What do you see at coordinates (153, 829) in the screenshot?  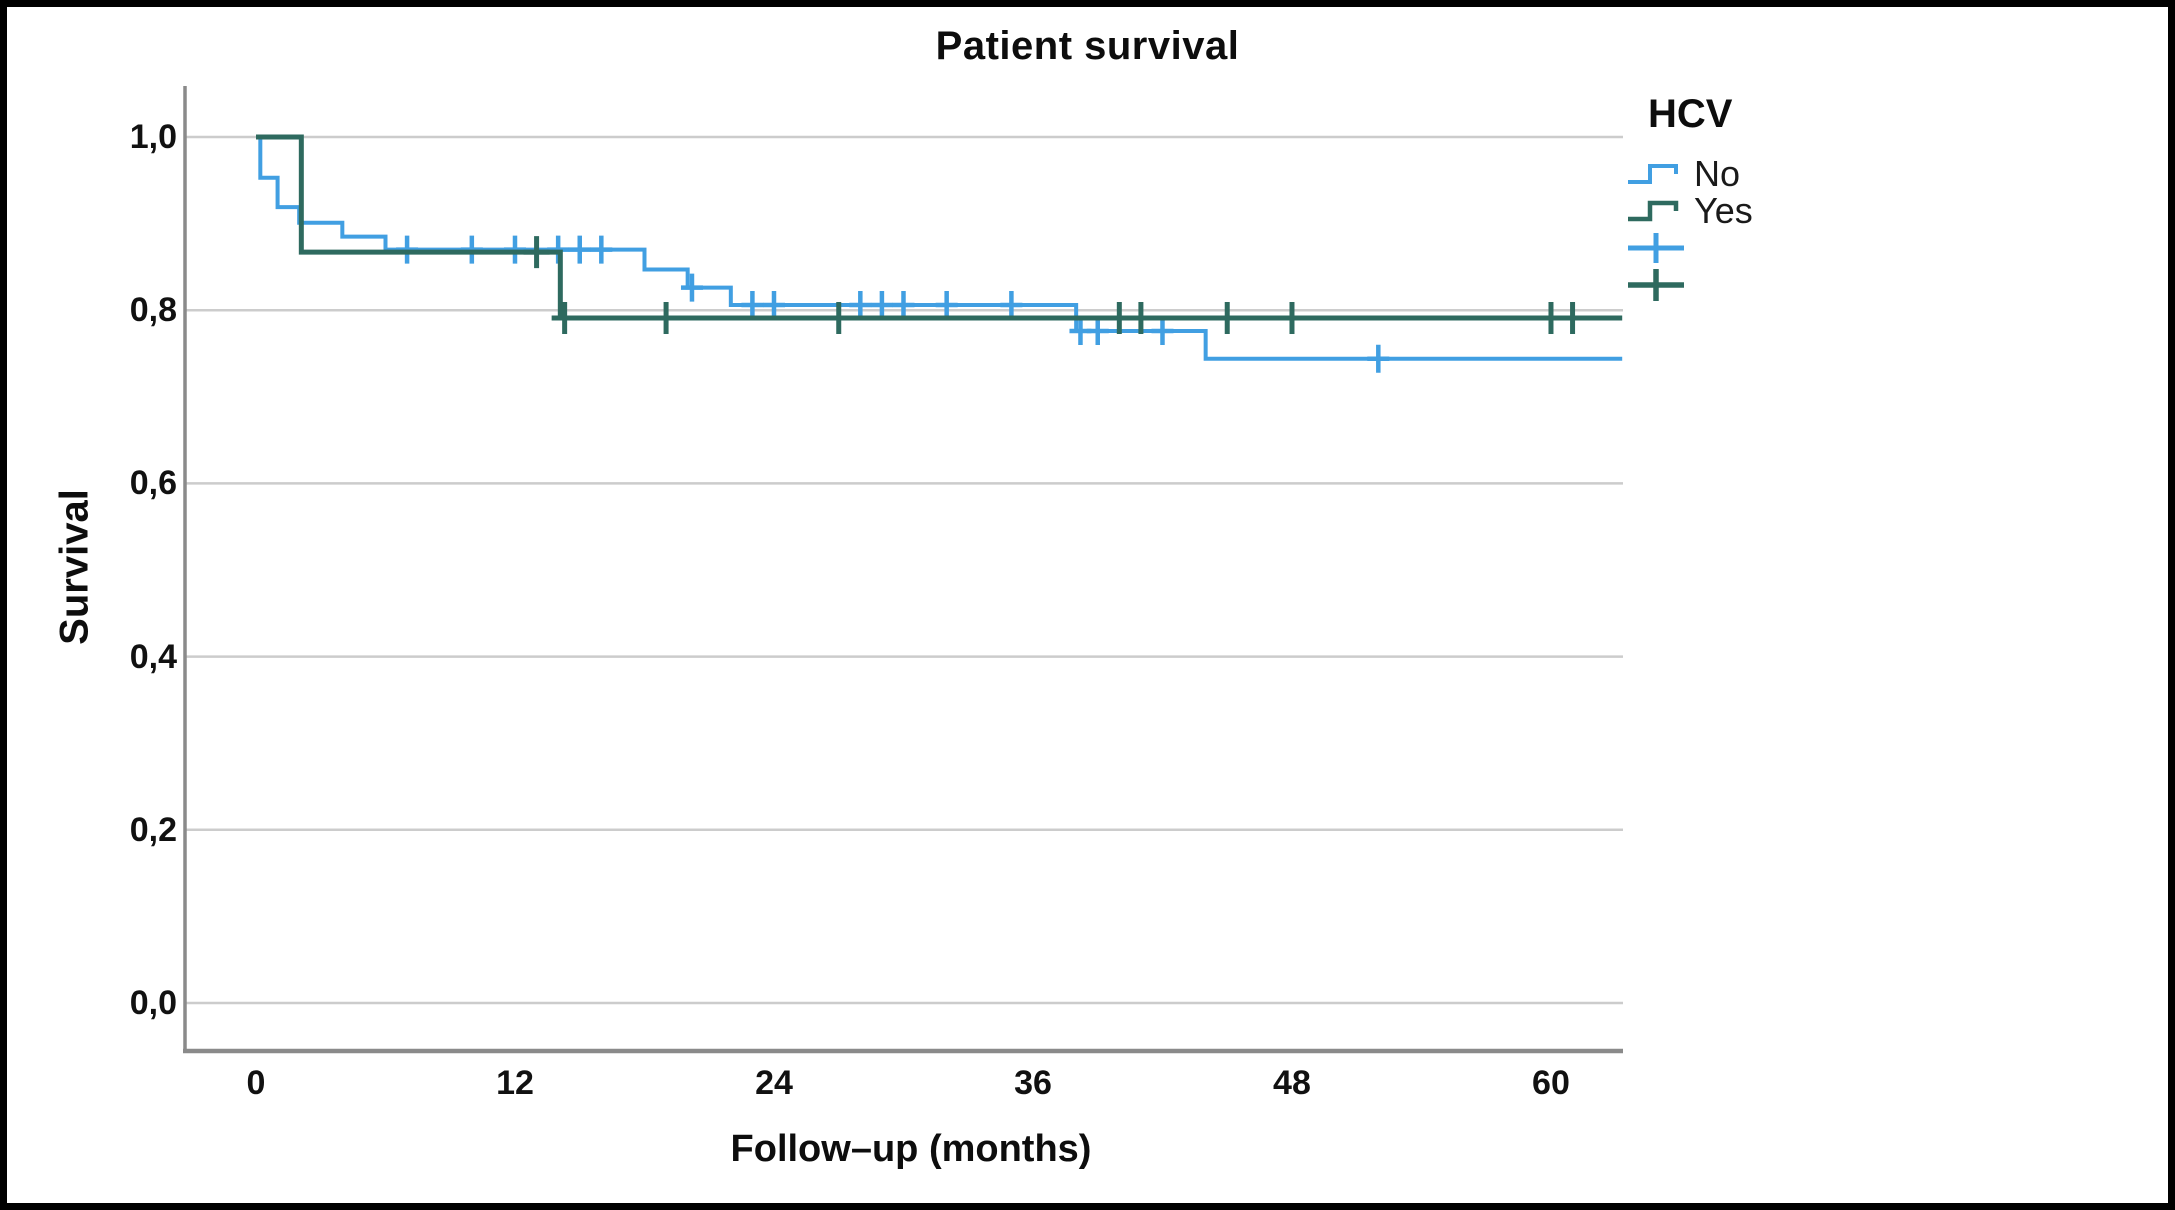 I see `y-tick-label: 0,2` at bounding box center [153, 829].